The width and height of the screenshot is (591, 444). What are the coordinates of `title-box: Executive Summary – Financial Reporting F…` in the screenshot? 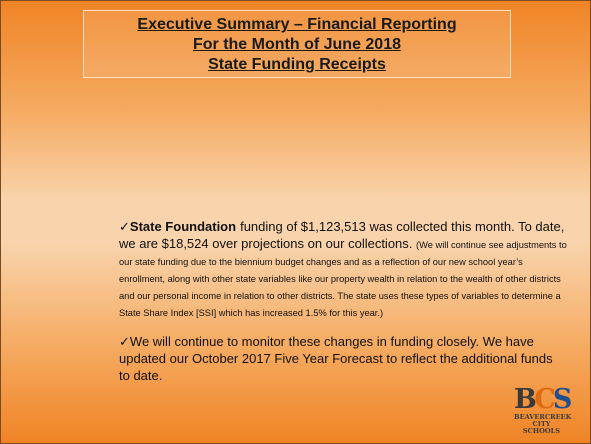 It's located at (297, 44).